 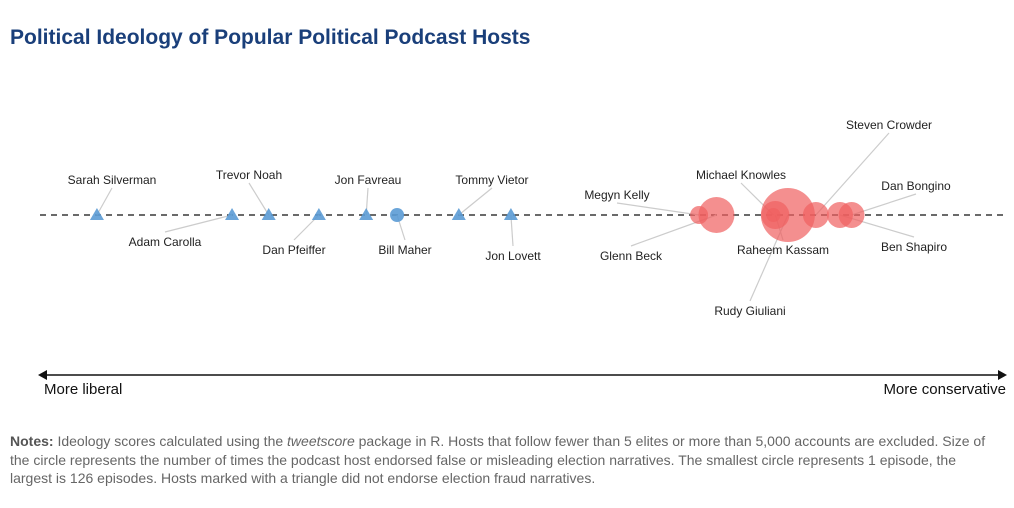 I want to click on data-point-dan-bongino, so click(x=851, y=215).